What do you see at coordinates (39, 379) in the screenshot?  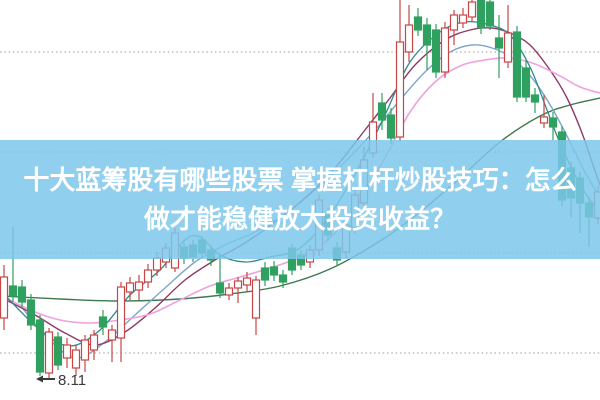 I see `left-arrow-icon` at bounding box center [39, 379].